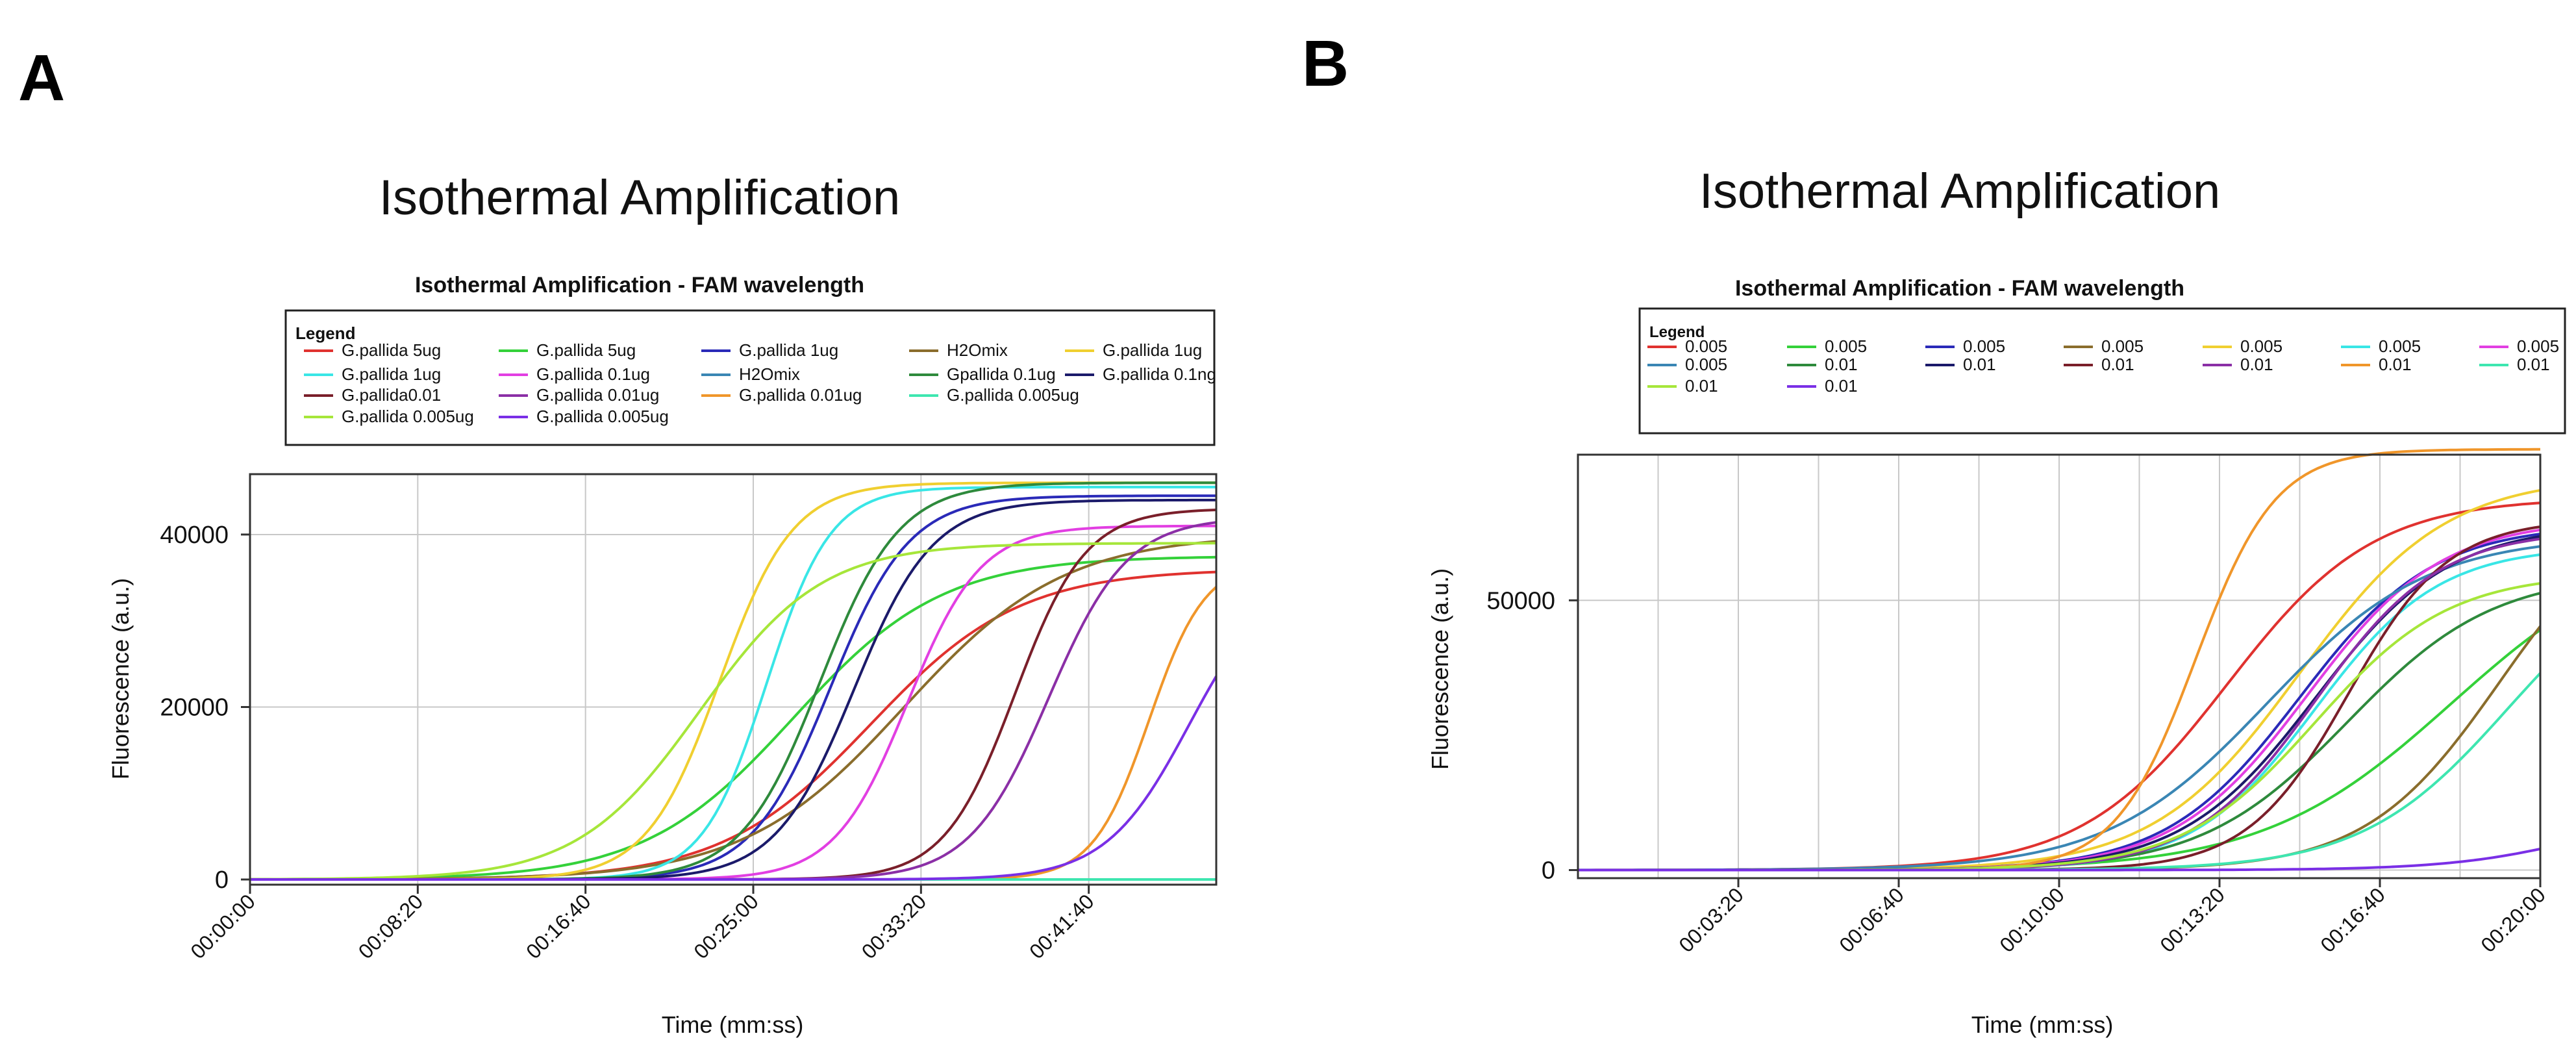 This screenshot has width=2576, height=1049. I want to click on x-tick-label: 00:03:20, so click(1711, 920).